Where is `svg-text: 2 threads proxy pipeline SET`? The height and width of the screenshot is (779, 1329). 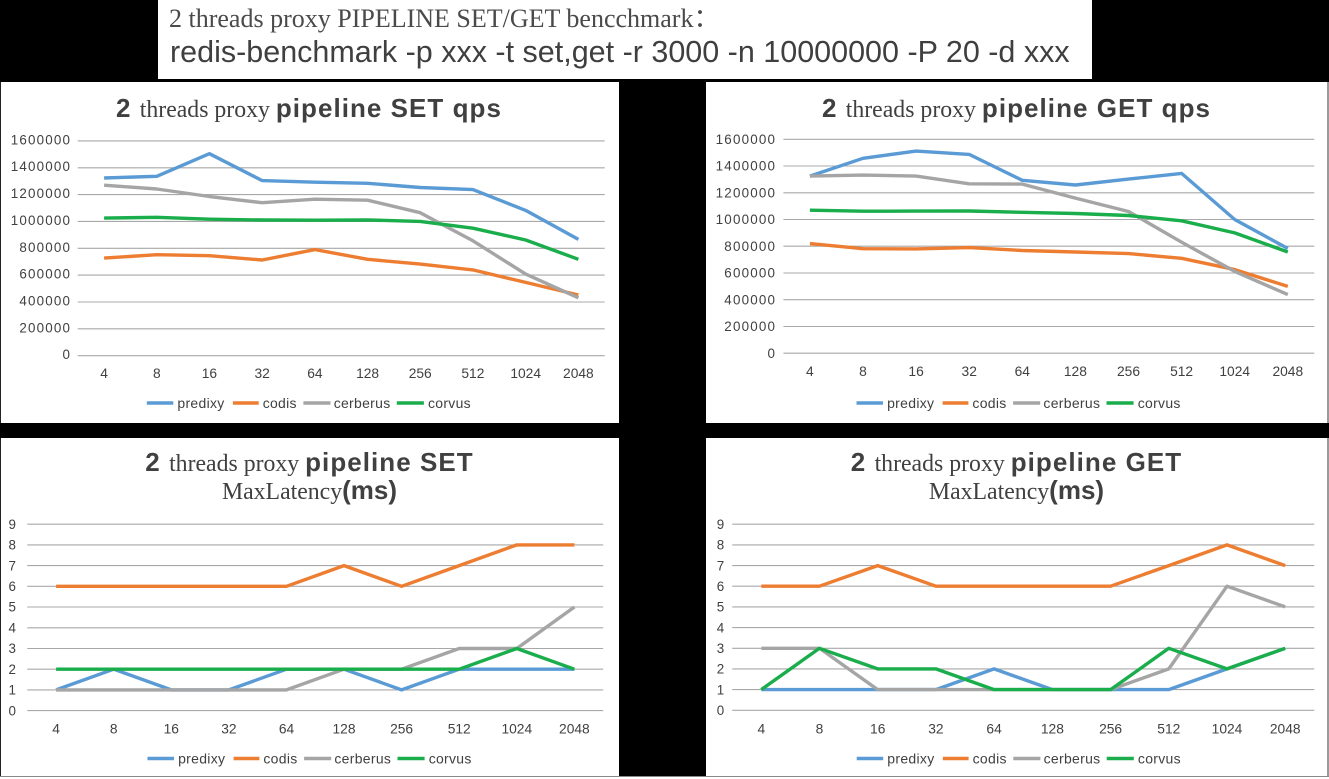
svg-text: 2 threads proxy pipeline SET is located at coordinates (309, 462).